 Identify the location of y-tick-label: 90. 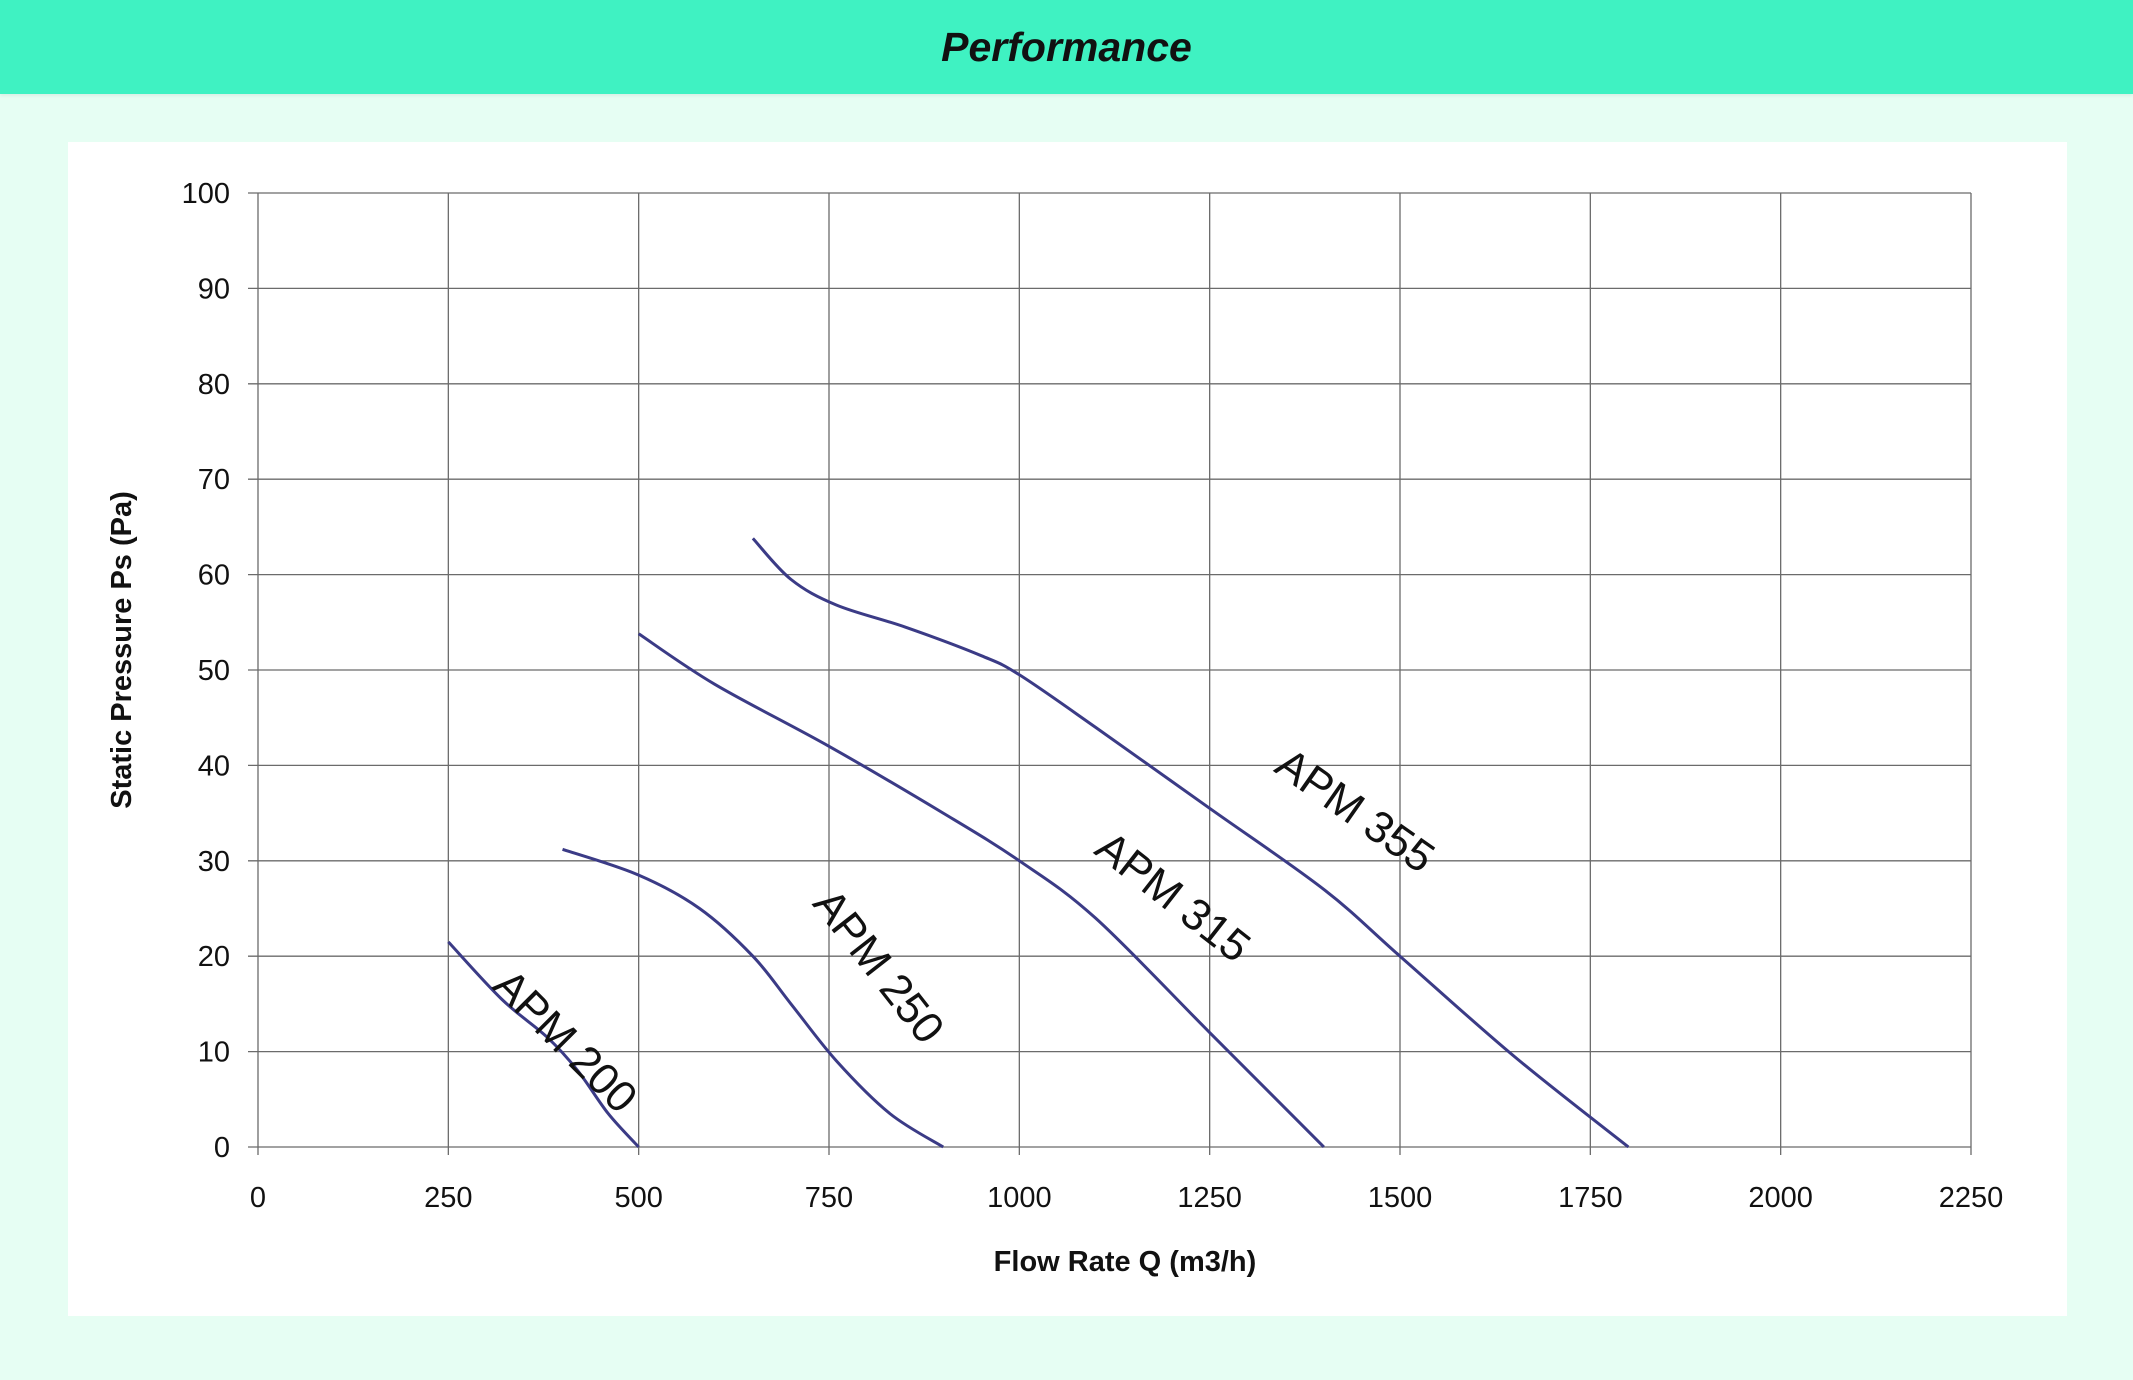
(214, 289).